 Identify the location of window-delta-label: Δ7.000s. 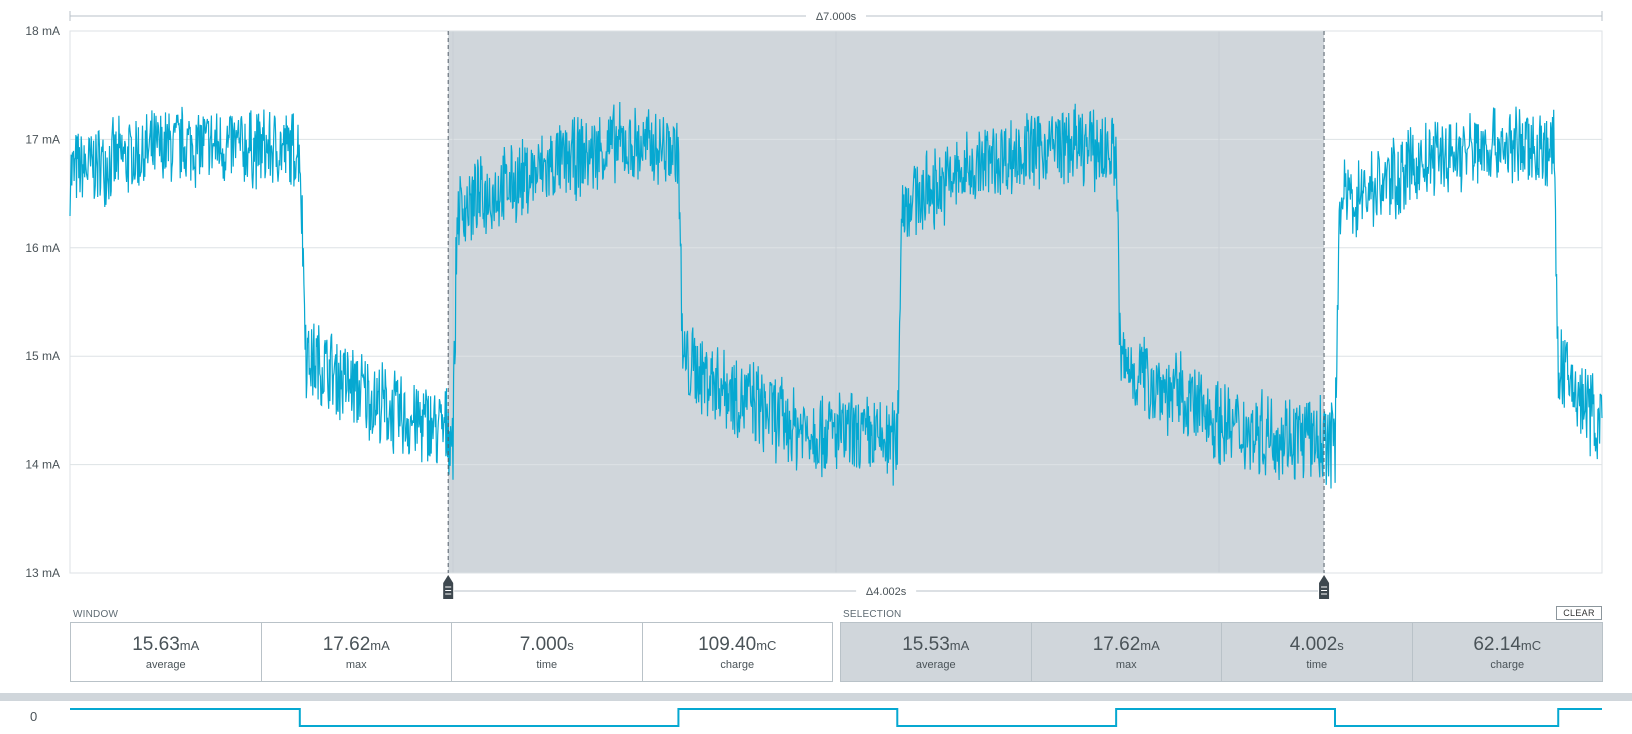
(836, 17).